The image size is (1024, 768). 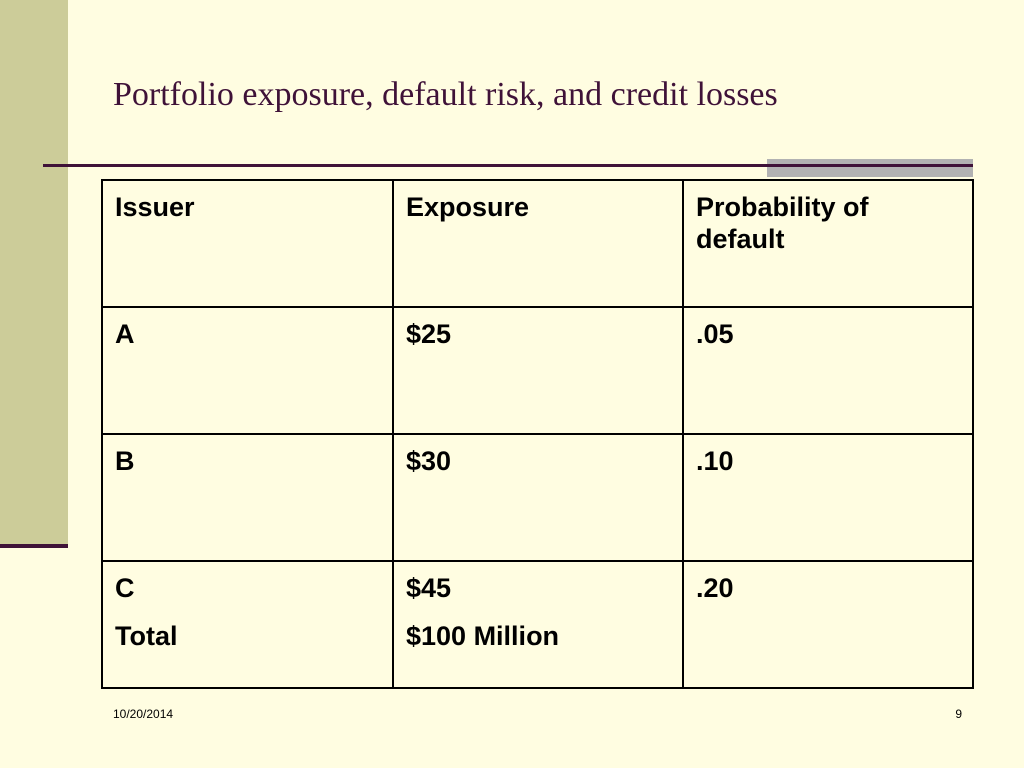 What do you see at coordinates (828, 624) in the screenshot?
I see `probability-cell: .20` at bounding box center [828, 624].